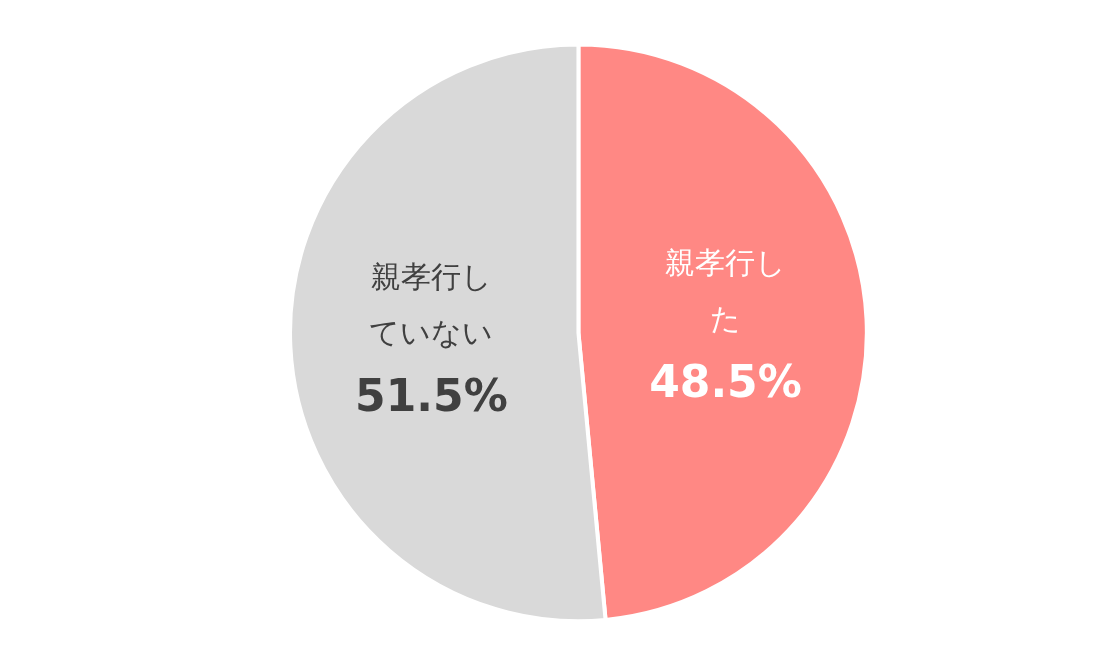 This screenshot has height=663, width=1106. What do you see at coordinates (725, 291) in the screenshot?
I see `slice-label: 親孝行した` at bounding box center [725, 291].